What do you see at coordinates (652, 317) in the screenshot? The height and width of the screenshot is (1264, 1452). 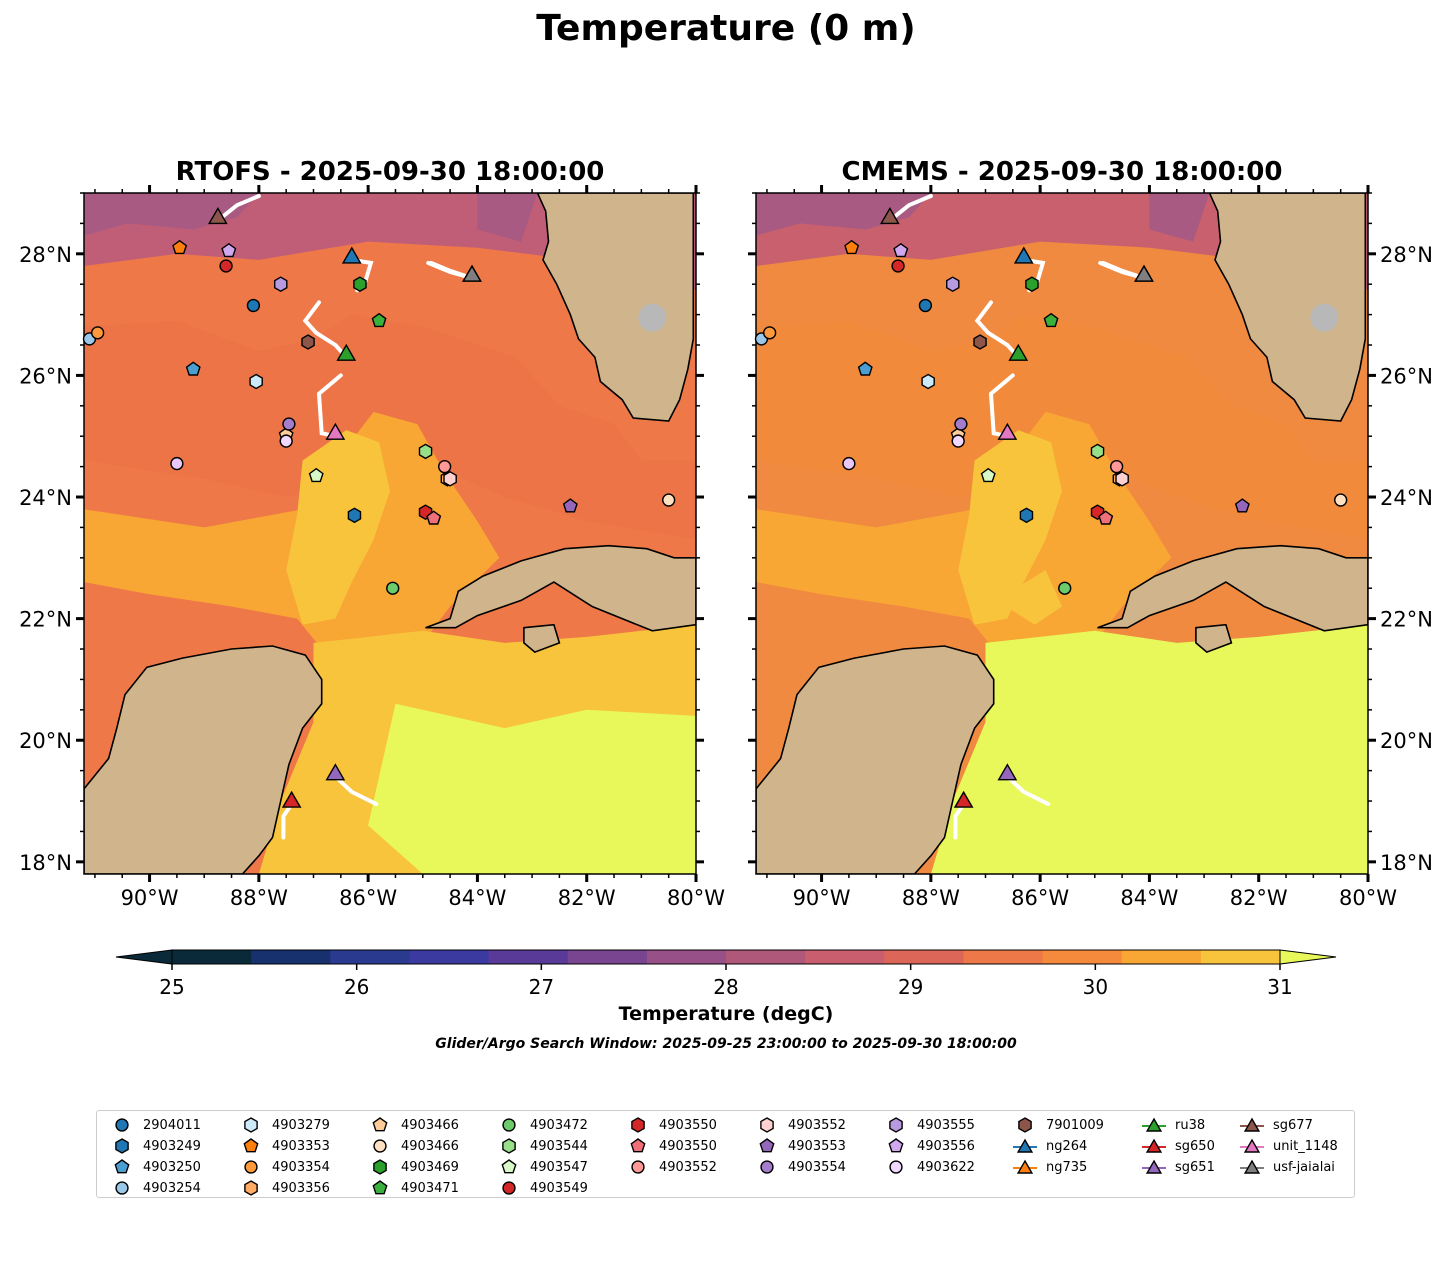 I see `lake-okeechobee` at bounding box center [652, 317].